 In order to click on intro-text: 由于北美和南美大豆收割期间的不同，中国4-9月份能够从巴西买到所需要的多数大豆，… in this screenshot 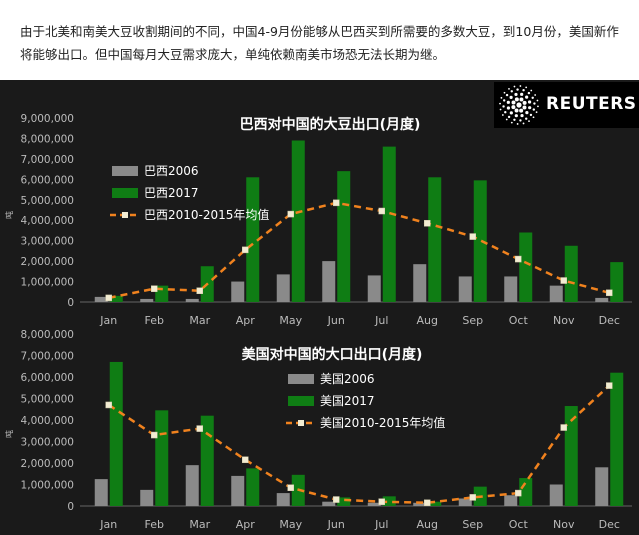, I will do `click(319, 40)`.